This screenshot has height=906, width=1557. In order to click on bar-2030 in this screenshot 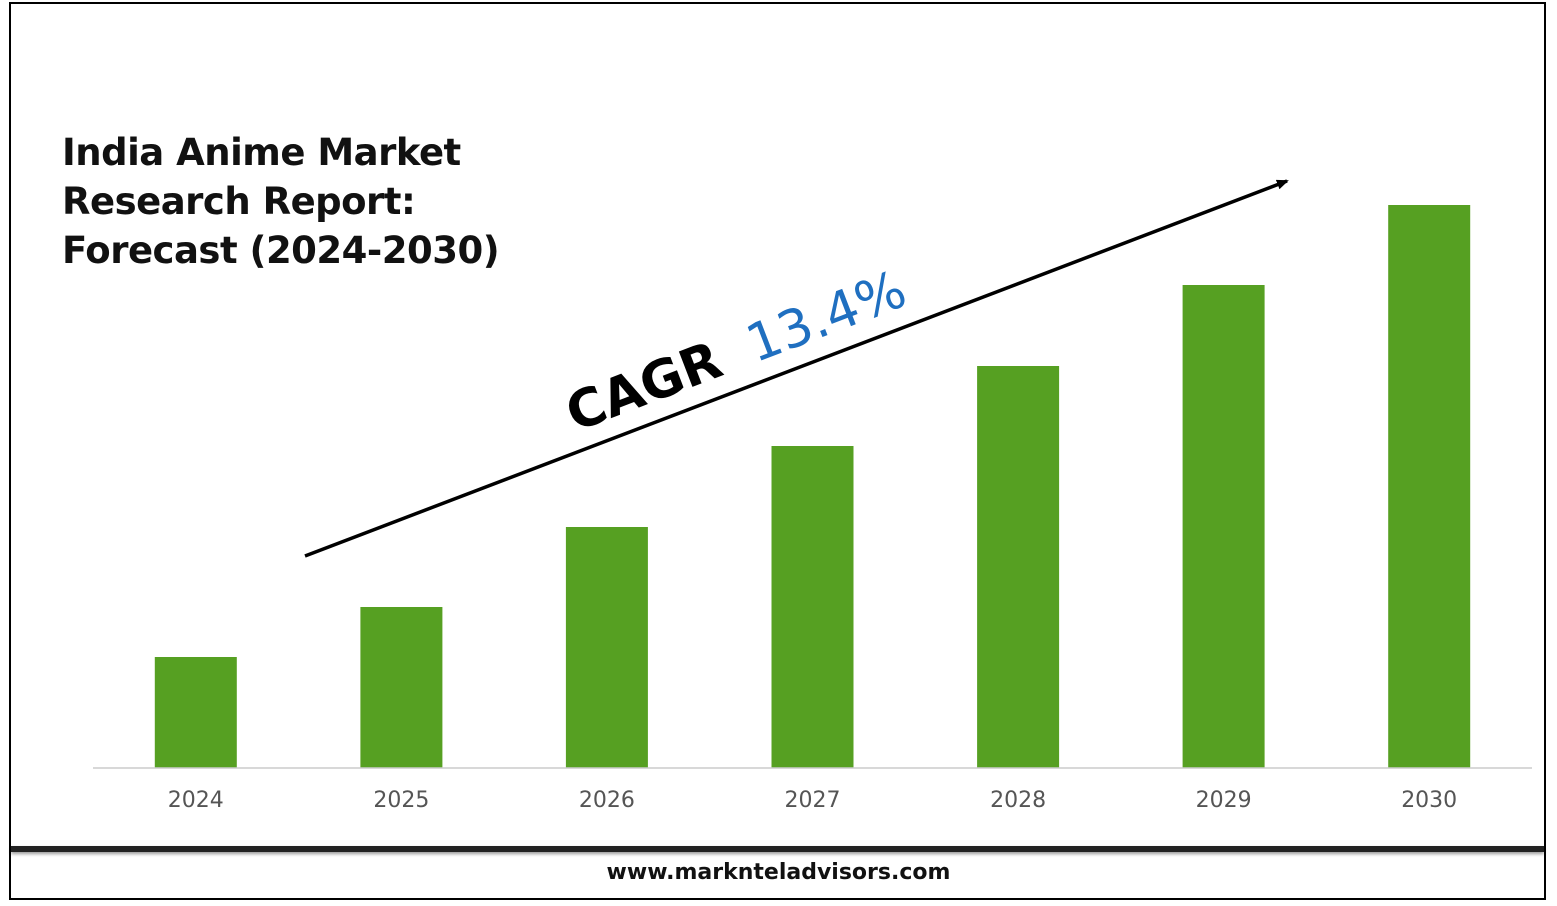, I will do `click(1429, 486)`.